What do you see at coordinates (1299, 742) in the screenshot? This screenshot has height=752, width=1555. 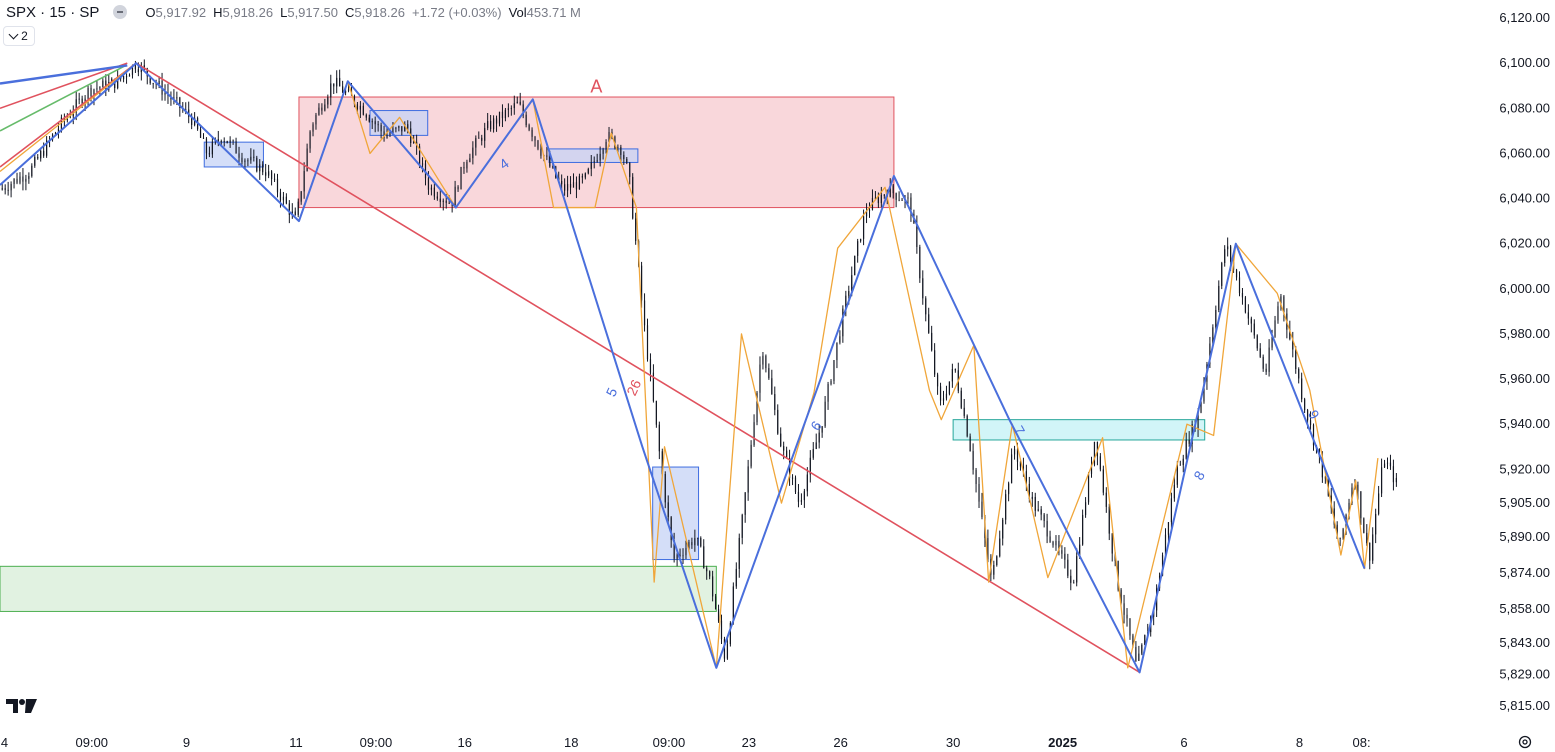 I see `time-tick-label: 8` at bounding box center [1299, 742].